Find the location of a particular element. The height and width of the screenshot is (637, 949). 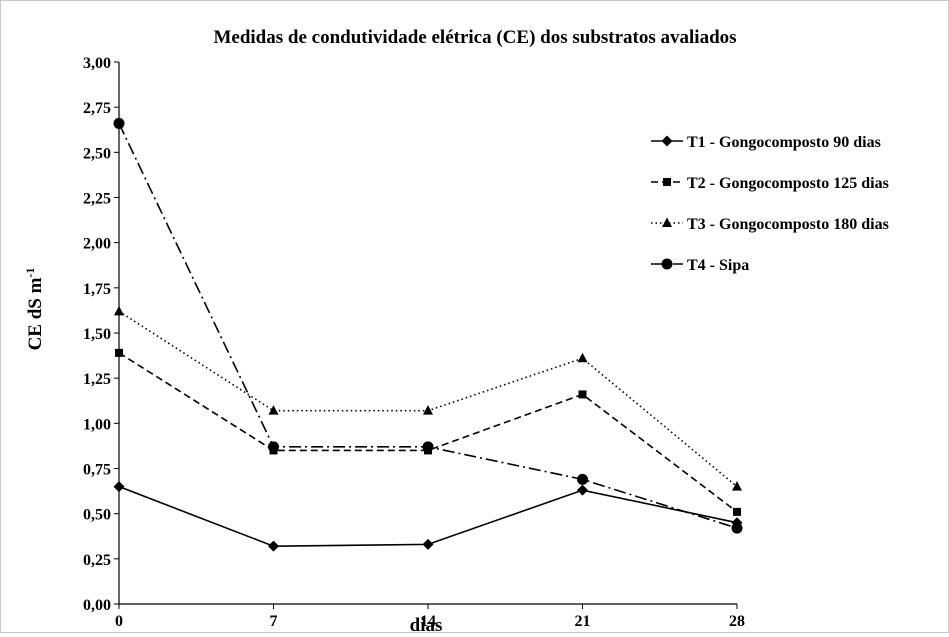

y-tick-label: 1,75 is located at coordinates (97, 289).